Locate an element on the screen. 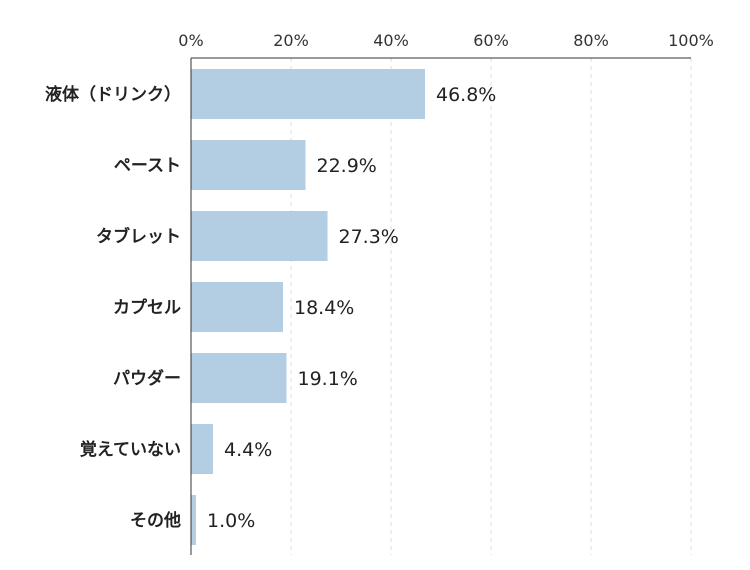  x-tick-label: 0% is located at coordinates (190, 40).